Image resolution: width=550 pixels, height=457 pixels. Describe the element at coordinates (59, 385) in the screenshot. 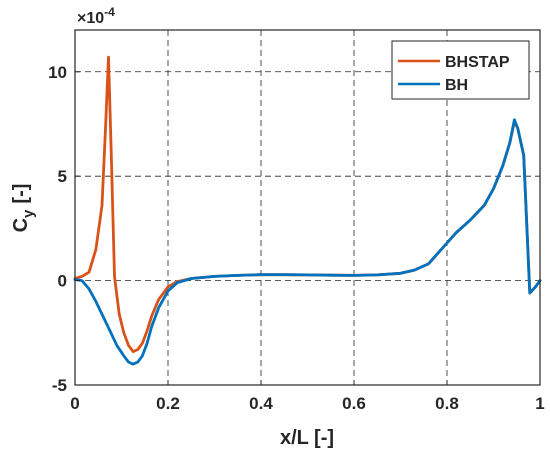

I see `y-tick-label: -5` at that location.